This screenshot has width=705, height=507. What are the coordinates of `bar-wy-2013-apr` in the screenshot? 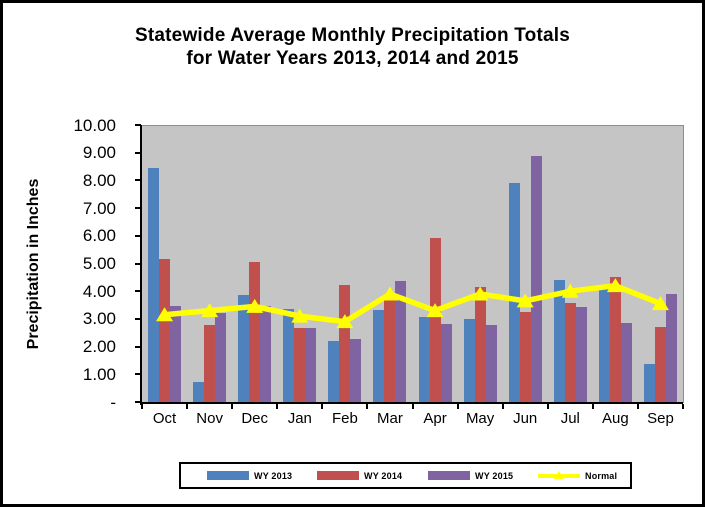 It's located at (424, 360).